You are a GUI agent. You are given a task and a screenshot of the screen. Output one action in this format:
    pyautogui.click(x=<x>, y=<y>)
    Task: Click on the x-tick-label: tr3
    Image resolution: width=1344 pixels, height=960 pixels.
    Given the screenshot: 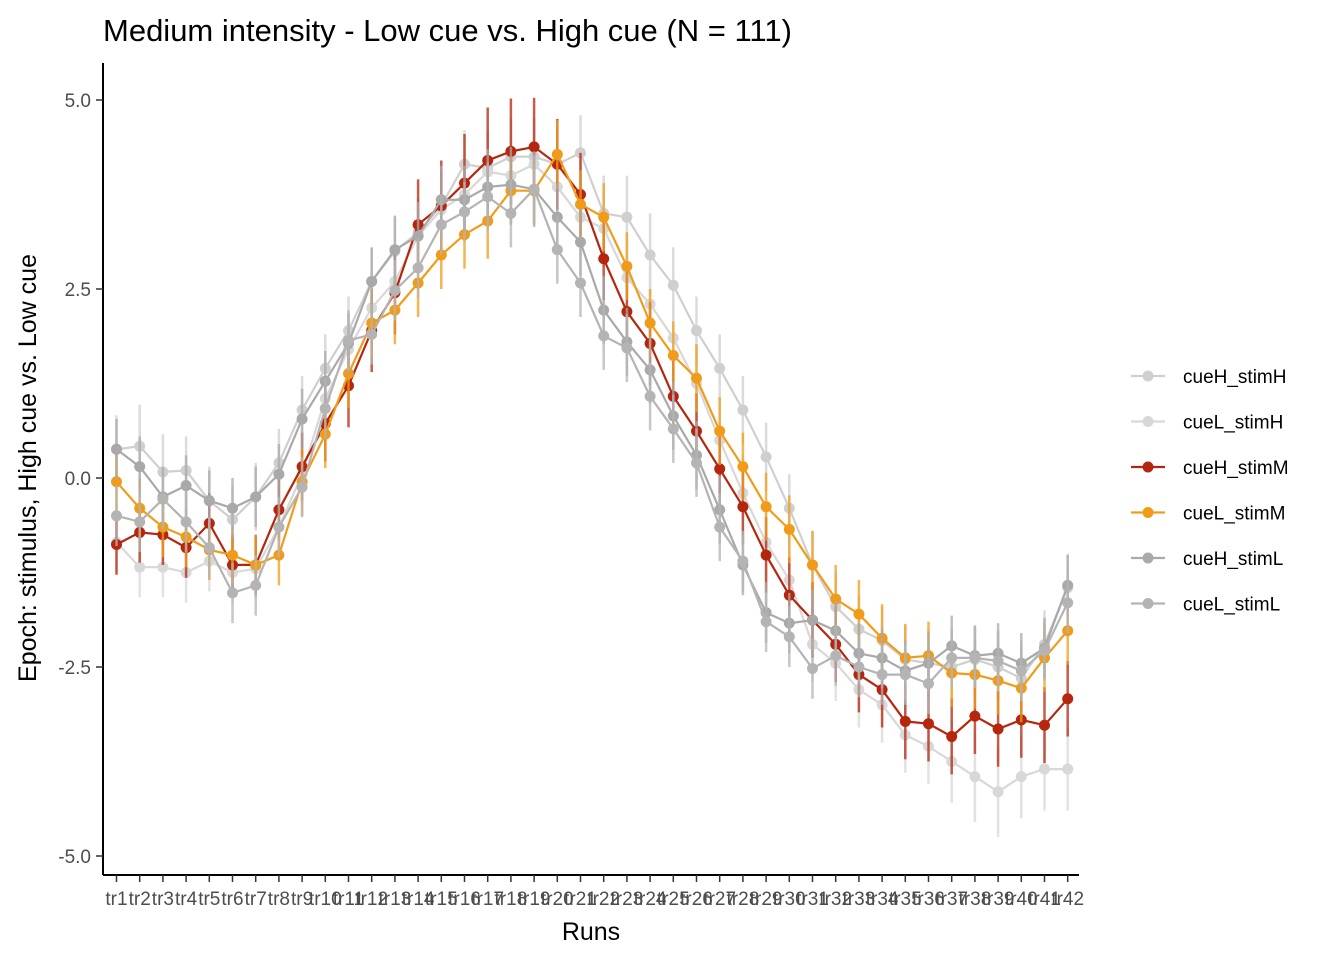 What is the action you would take?
    pyautogui.click(x=163, y=899)
    